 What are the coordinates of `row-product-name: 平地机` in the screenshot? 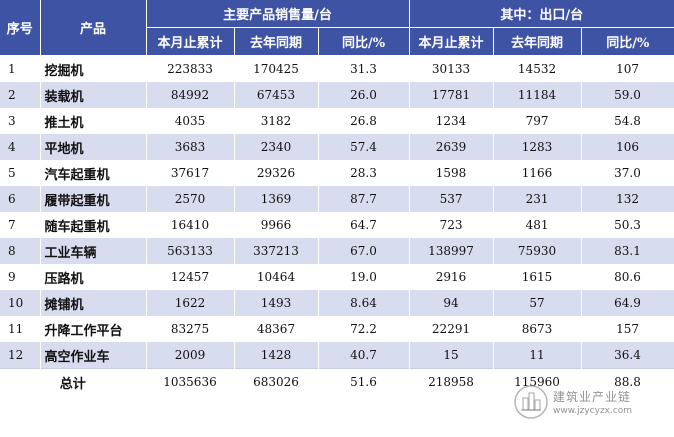 It's located at (93, 147).